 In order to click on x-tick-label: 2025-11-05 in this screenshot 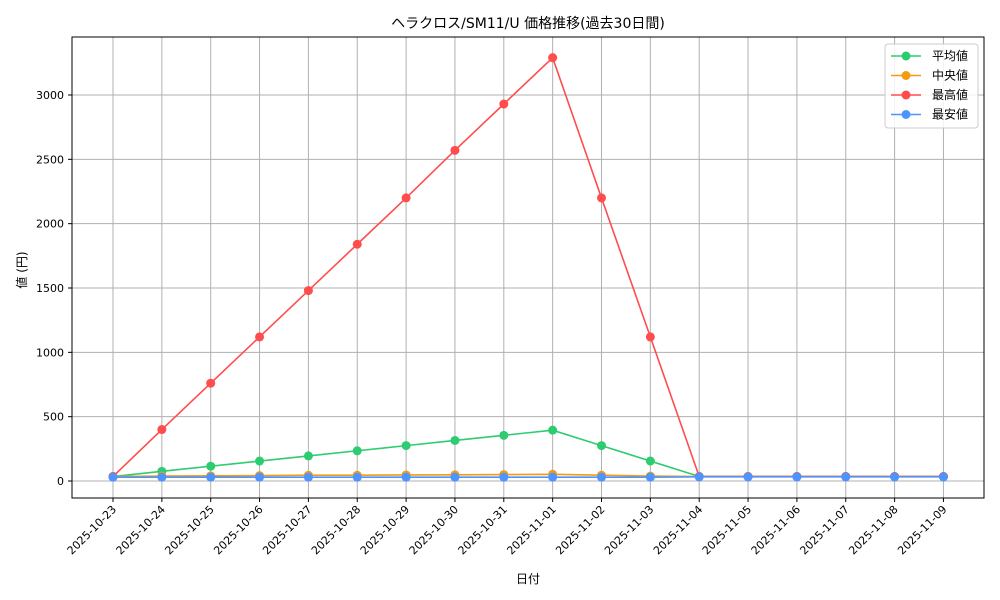, I will do `click(727, 530)`.